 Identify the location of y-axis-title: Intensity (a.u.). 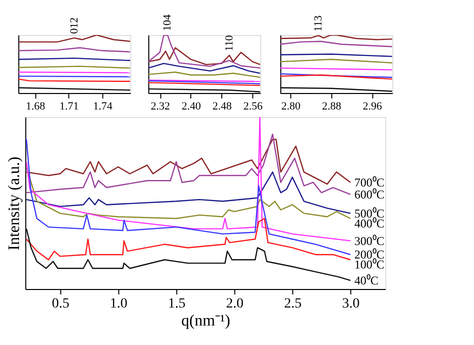
(14, 203).